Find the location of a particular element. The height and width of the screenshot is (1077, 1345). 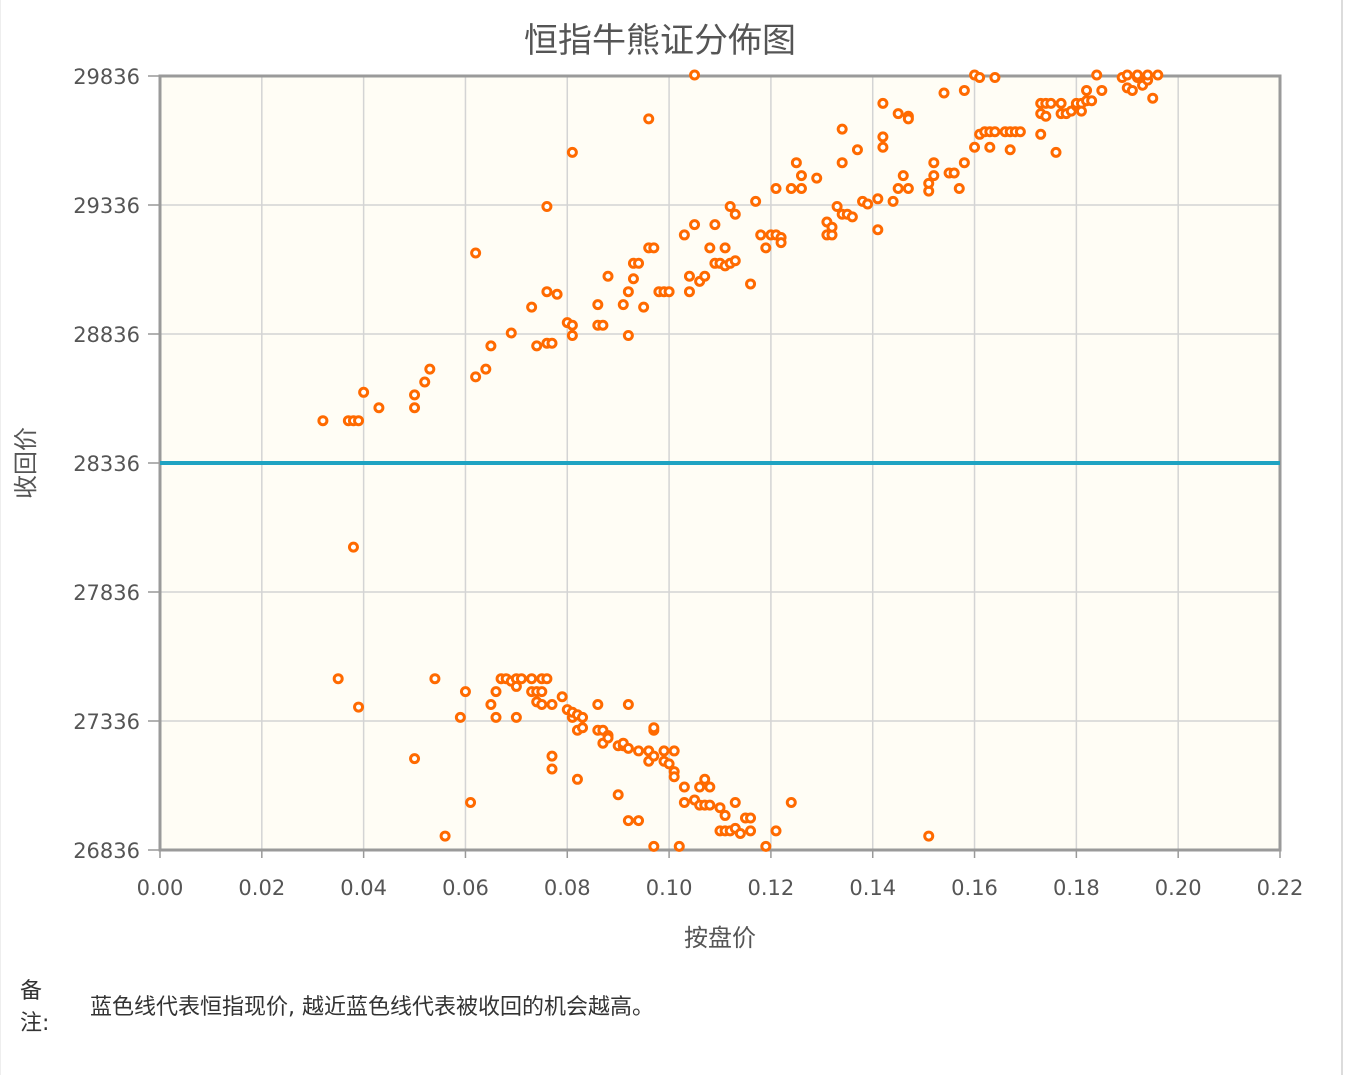

note-section: 备注: 蓝色线代表恒指现价, 越近蓝色线代表被收回的机会越高。 is located at coordinates (670, 1011).